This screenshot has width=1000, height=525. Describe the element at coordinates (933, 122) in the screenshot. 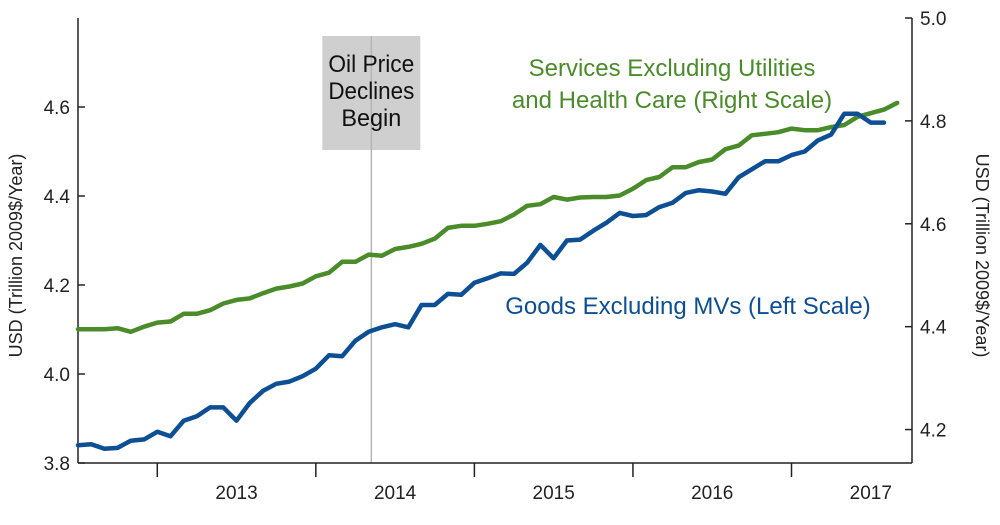

I see `right-y-tick-label: 4.8` at that location.